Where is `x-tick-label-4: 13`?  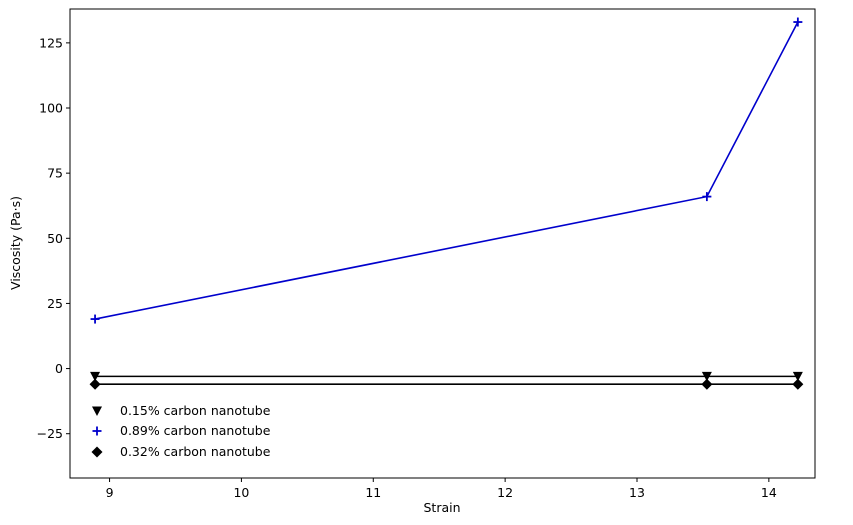
x-tick-label-4: 13 is located at coordinates (637, 492).